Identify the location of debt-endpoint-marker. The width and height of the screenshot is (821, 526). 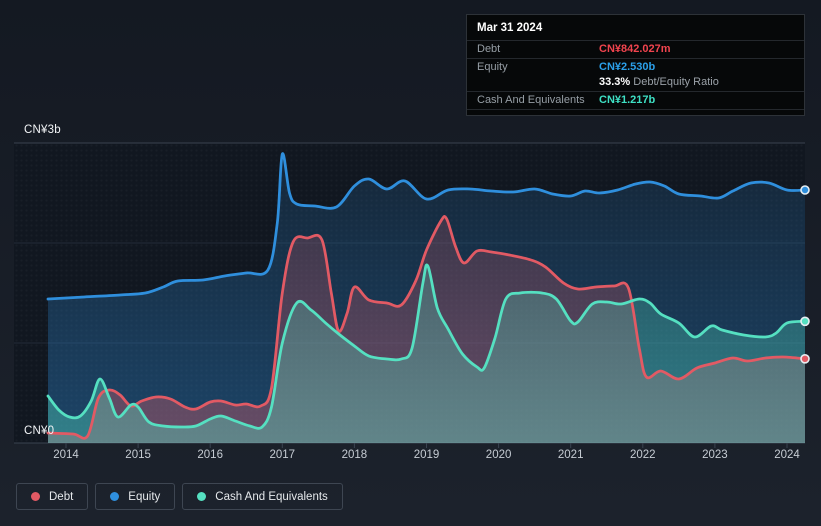
(805, 358).